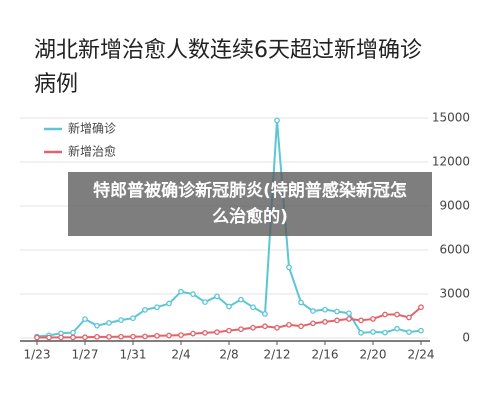 Image resolution: width=500 pixels, height=410 pixels. What do you see at coordinates (325, 355) in the screenshot?
I see `x-tick-label: 2/16` at bounding box center [325, 355].